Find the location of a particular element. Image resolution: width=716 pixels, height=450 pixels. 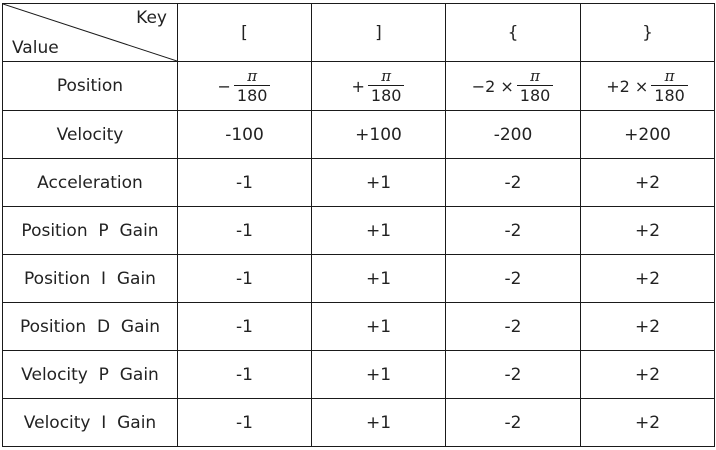

position-cell: −2 × π 180 is located at coordinates (513, 86).